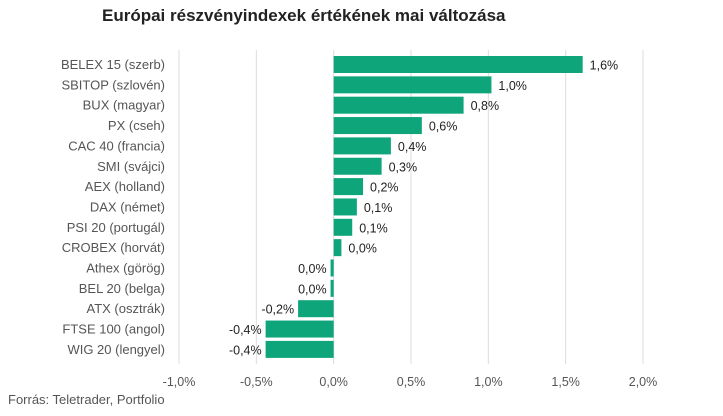  I want to click on category-label: WIG 20 (lengyel), so click(116, 349).